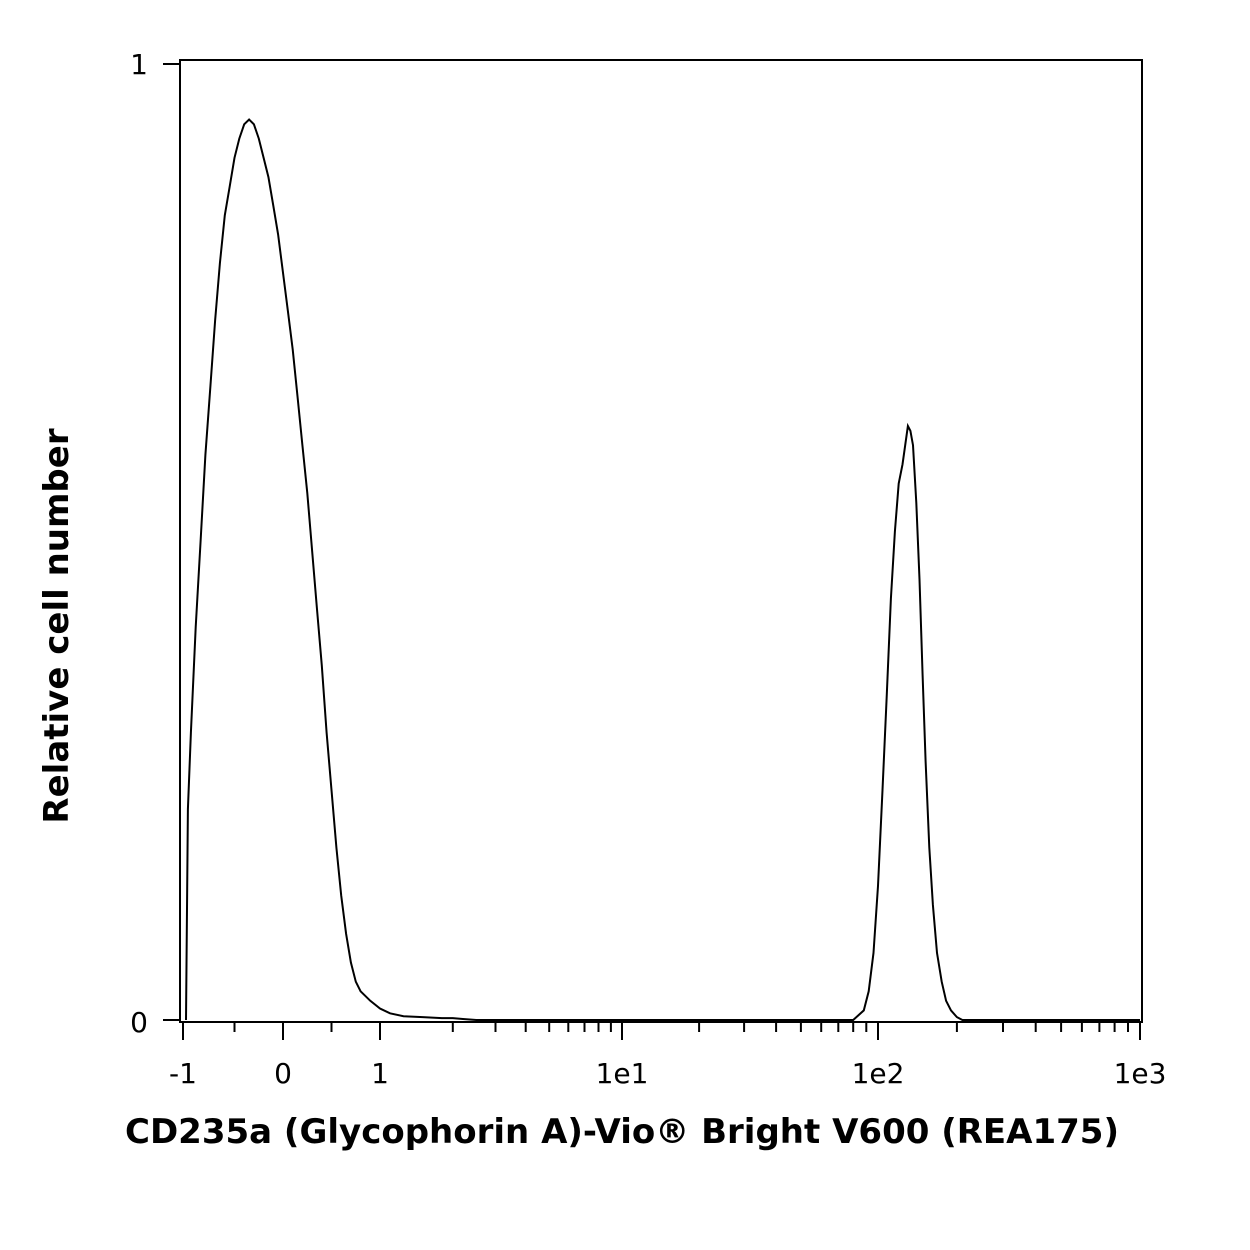 Image resolution: width=1250 pixels, height=1250 pixels. I want to click on y-tick-label-0: 0, so click(139, 1022).